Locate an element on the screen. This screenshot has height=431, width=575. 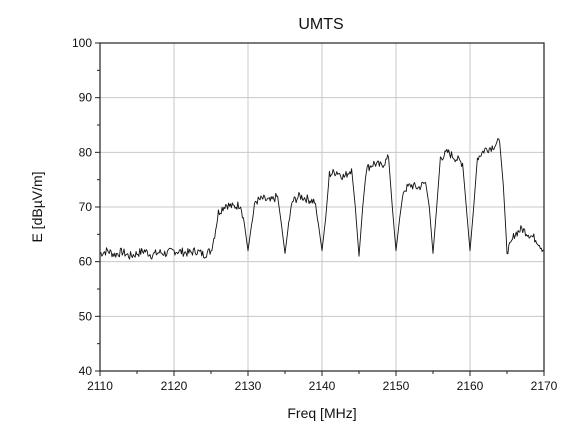
x-tick-label: 2140 is located at coordinates (322, 386).